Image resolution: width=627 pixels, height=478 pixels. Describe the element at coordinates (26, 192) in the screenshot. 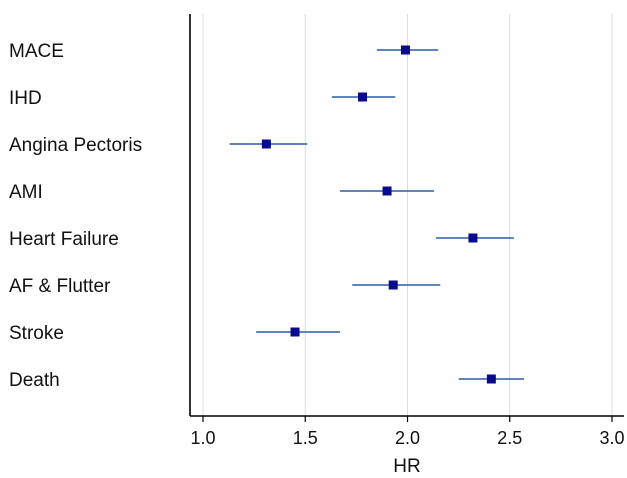

I see `category-label: AMI` at that location.